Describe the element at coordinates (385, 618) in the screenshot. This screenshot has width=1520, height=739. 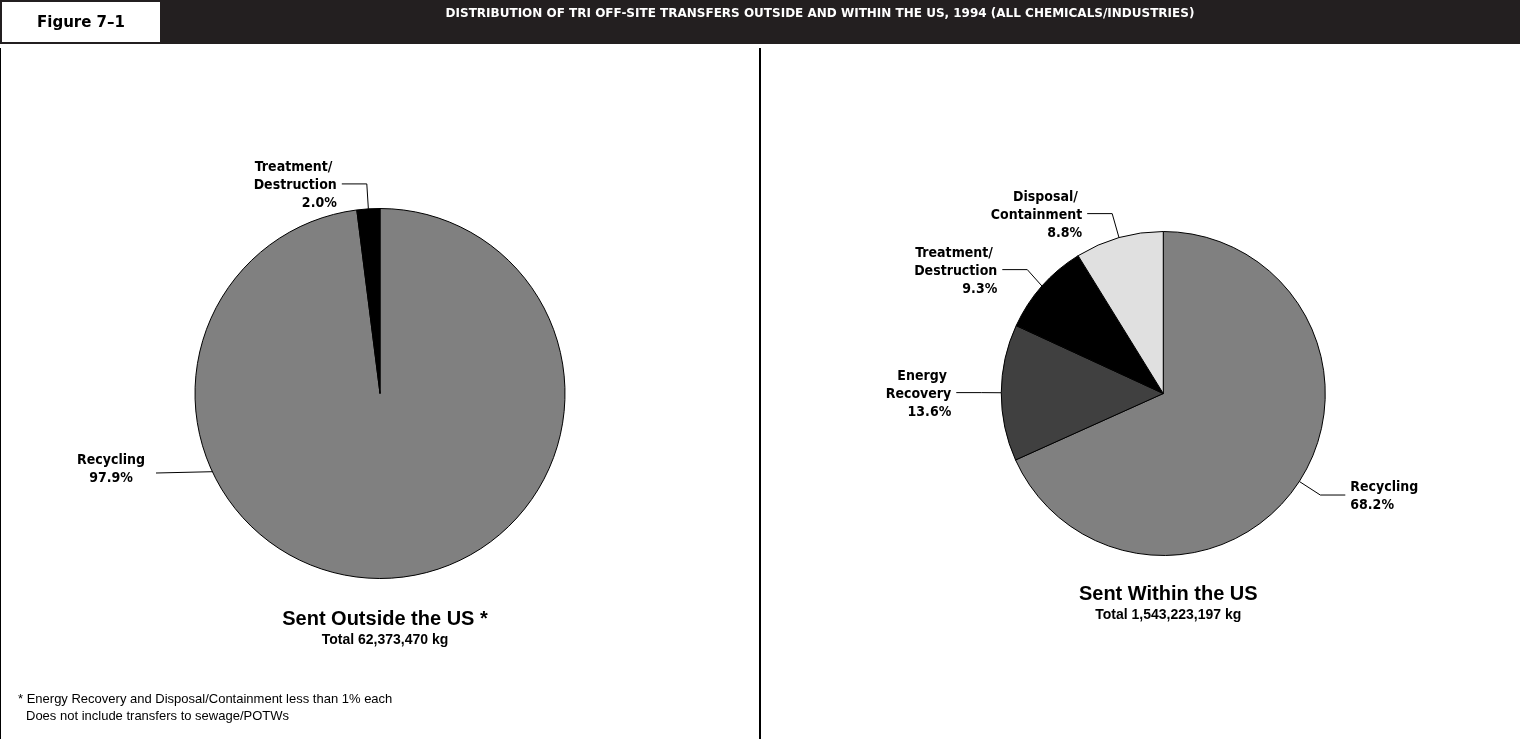
I see `text: Sent Outside the US *` at that location.